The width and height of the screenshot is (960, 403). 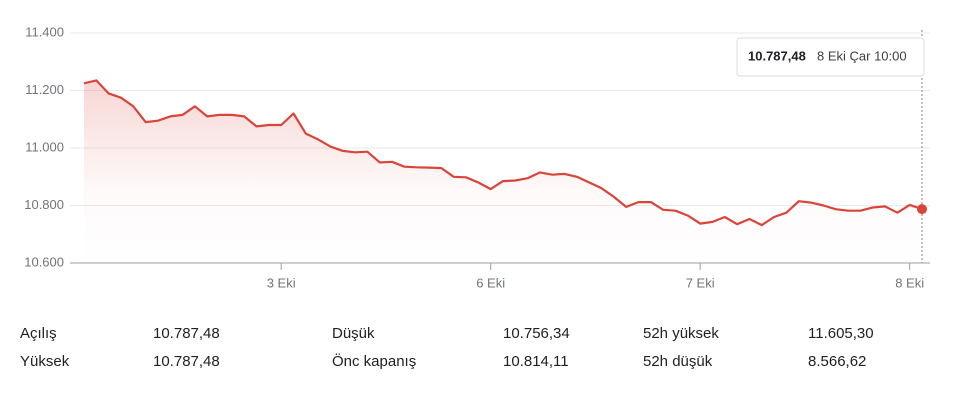 I want to click on x-tick-label: 6 Eki, so click(x=490, y=282).